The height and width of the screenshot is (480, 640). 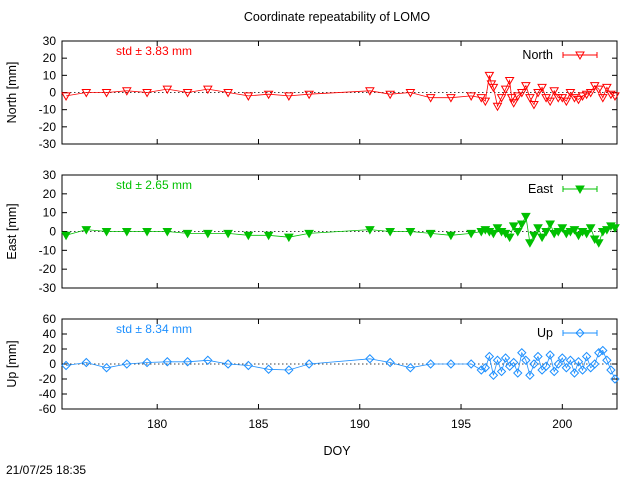 I want to click on std-annotation: std ± 8.34 mm, so click(x=154, y=329).